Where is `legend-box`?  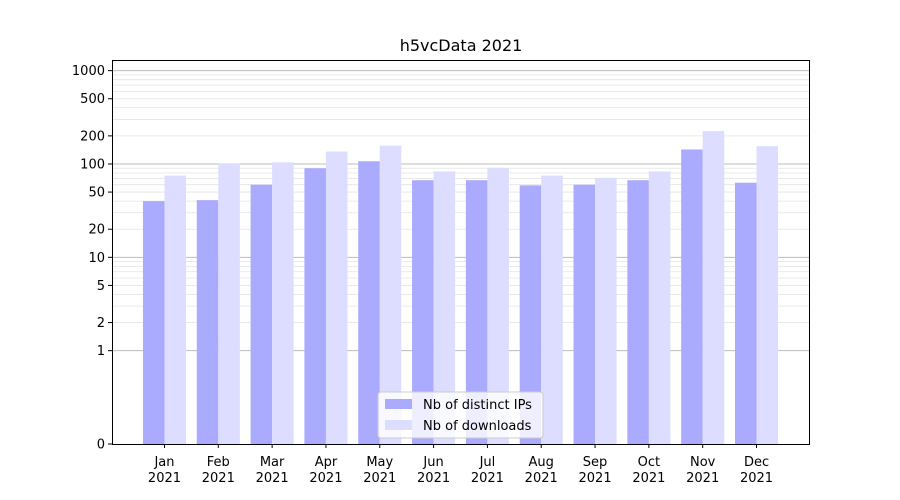
legend-box is located at coordinates (460, 415).